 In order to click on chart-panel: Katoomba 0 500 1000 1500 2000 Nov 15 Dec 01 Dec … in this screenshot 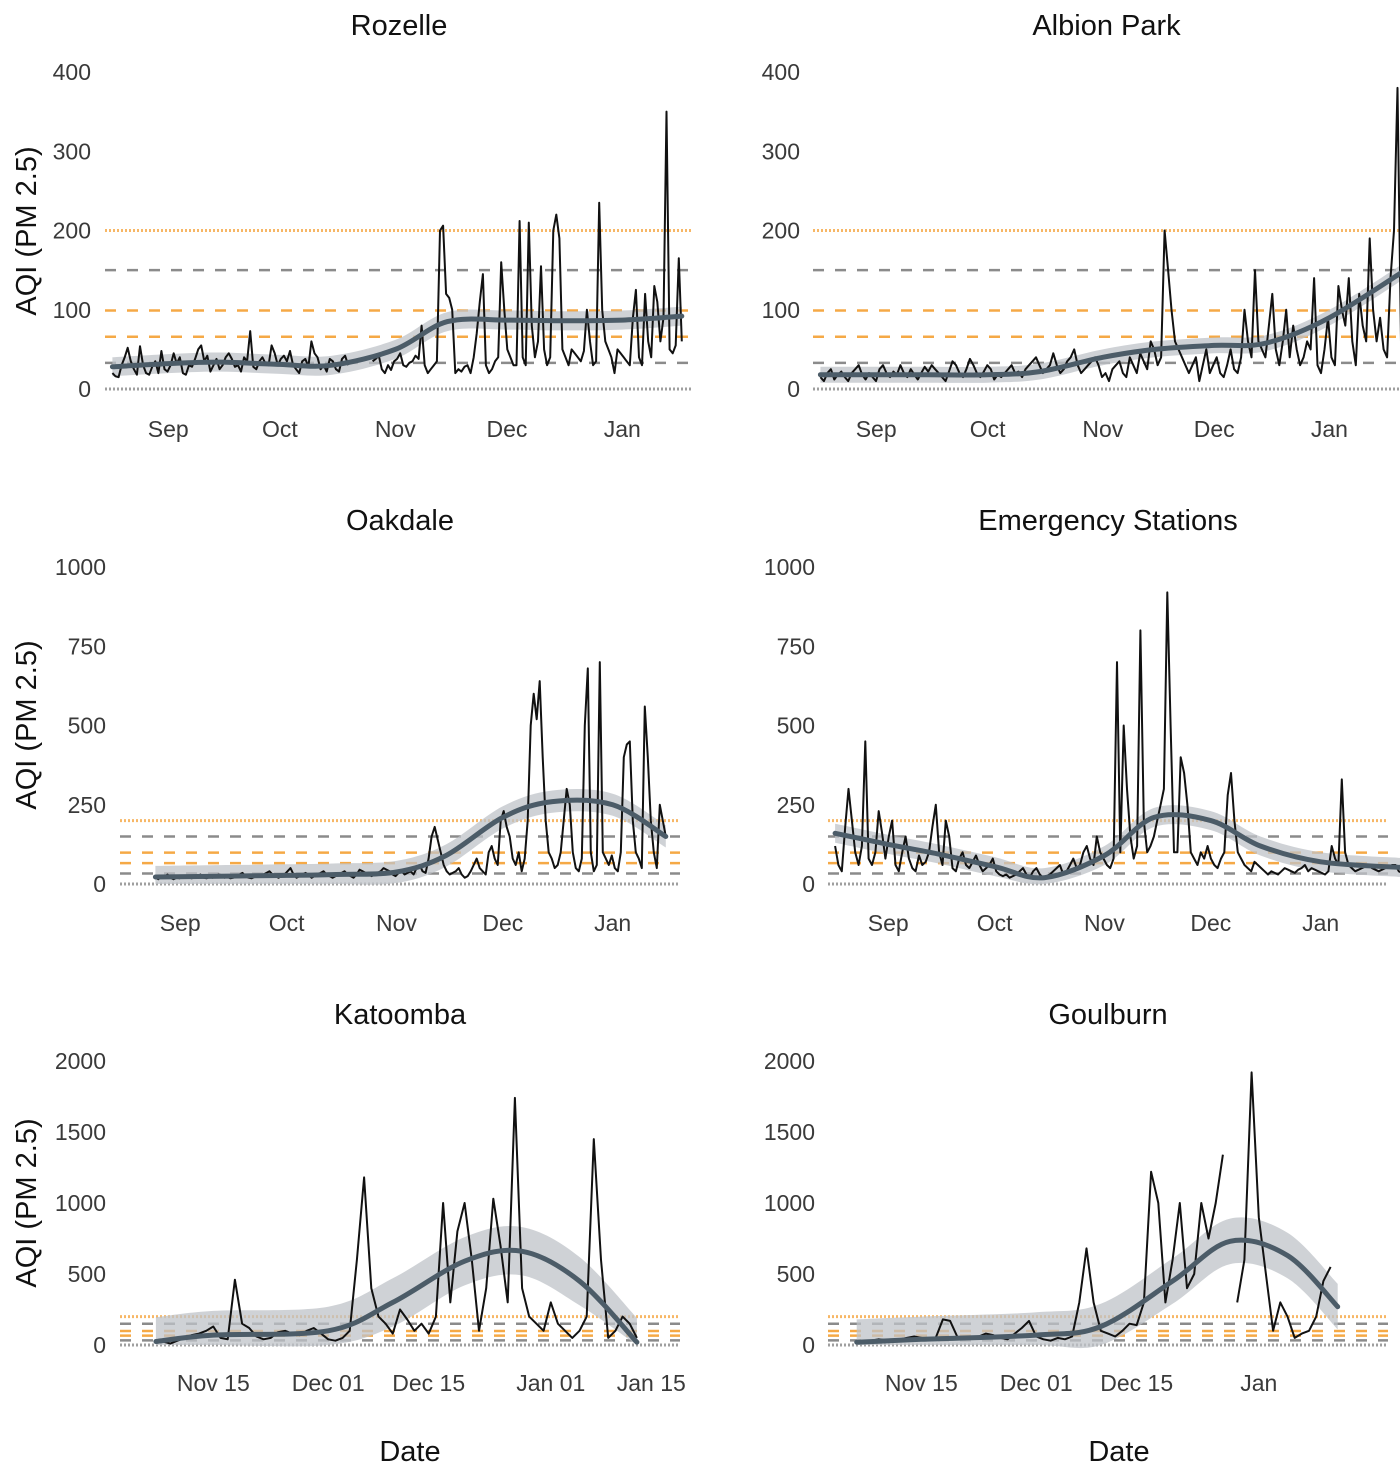, I will do `click(370, 1197)`.